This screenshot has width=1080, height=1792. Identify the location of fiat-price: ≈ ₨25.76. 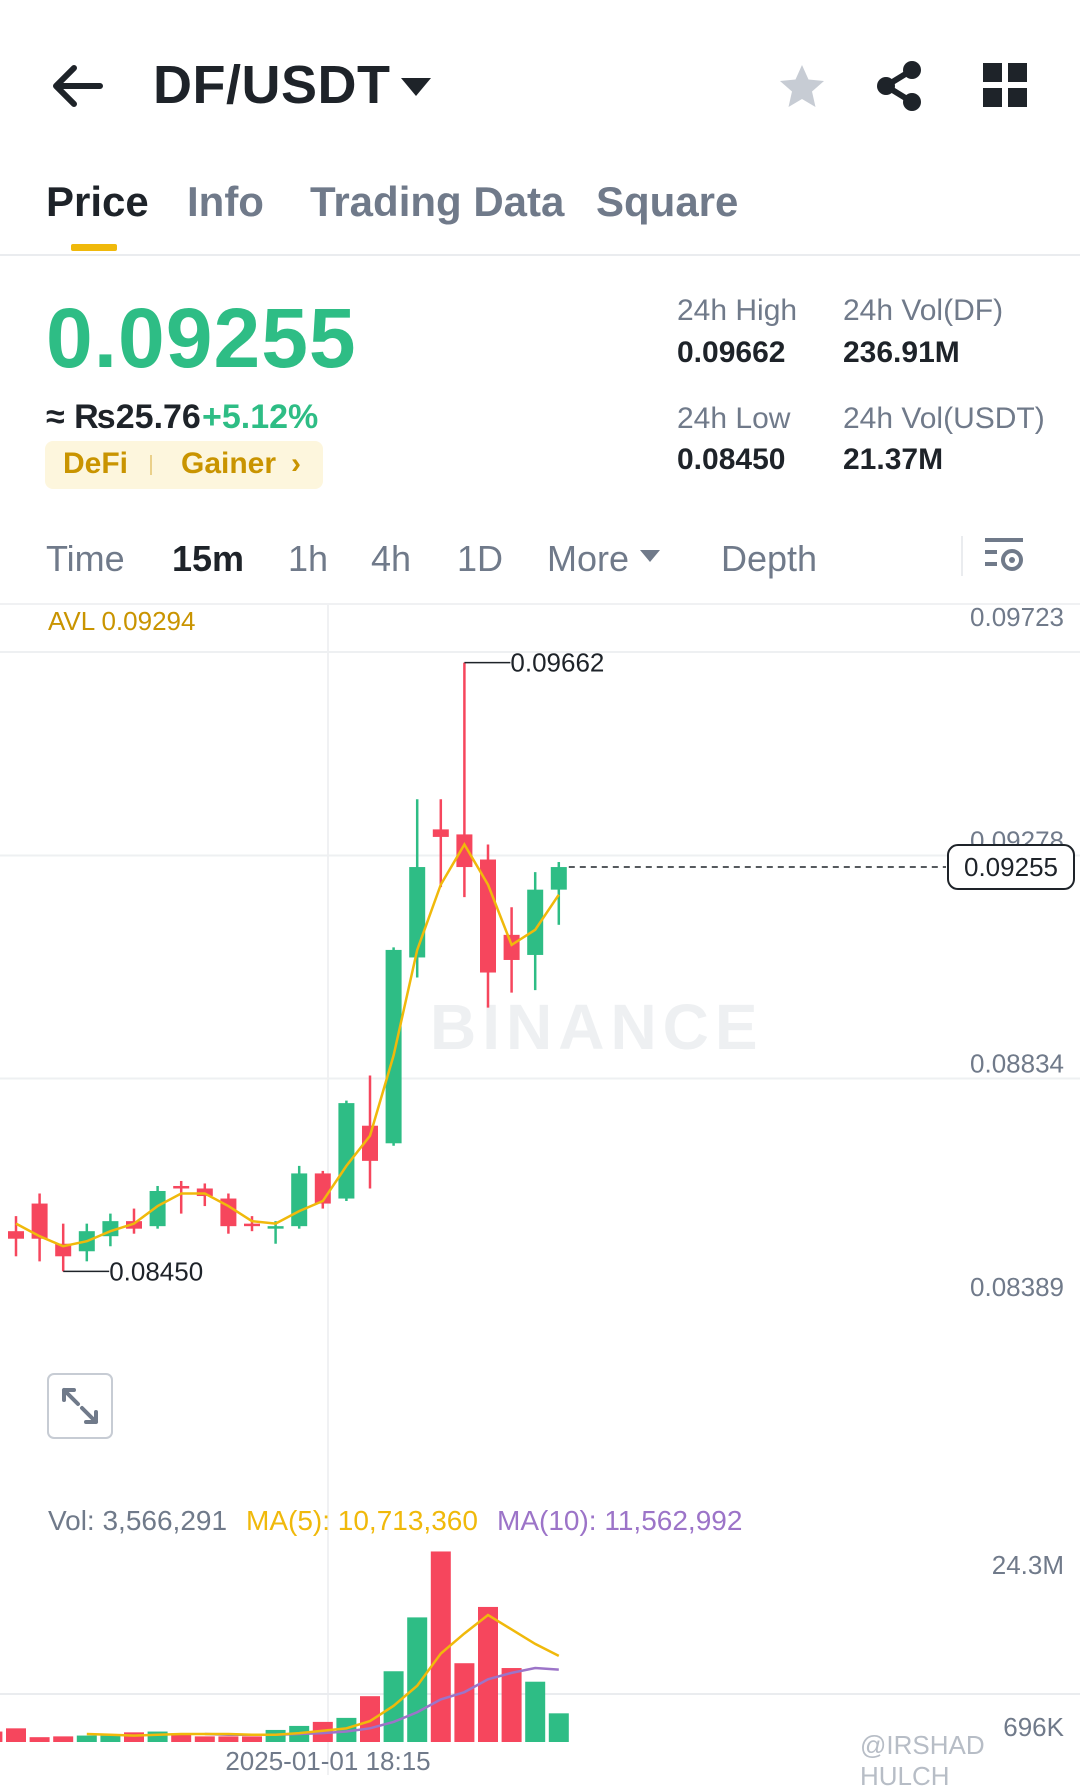
(123, 417).